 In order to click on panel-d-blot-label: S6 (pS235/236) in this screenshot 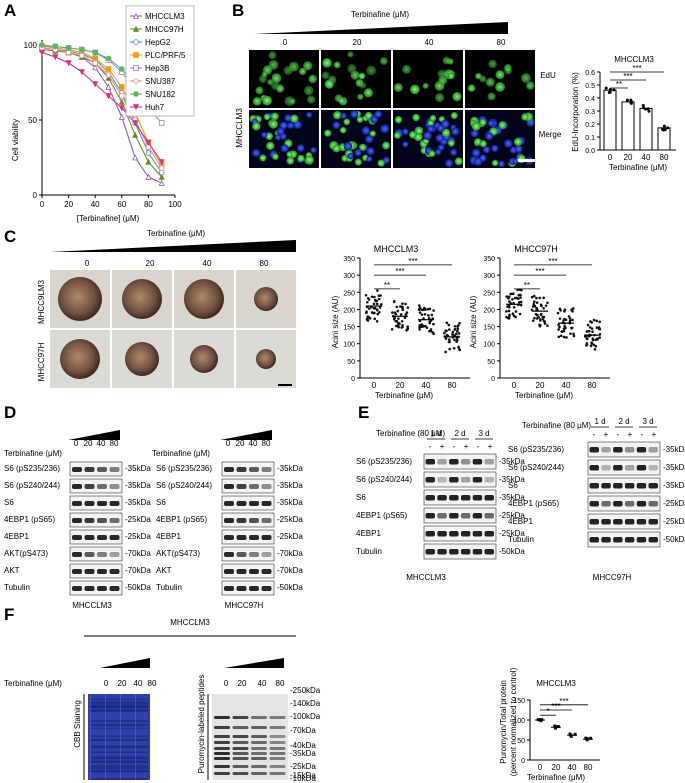, I will do `click(32, 468)`.